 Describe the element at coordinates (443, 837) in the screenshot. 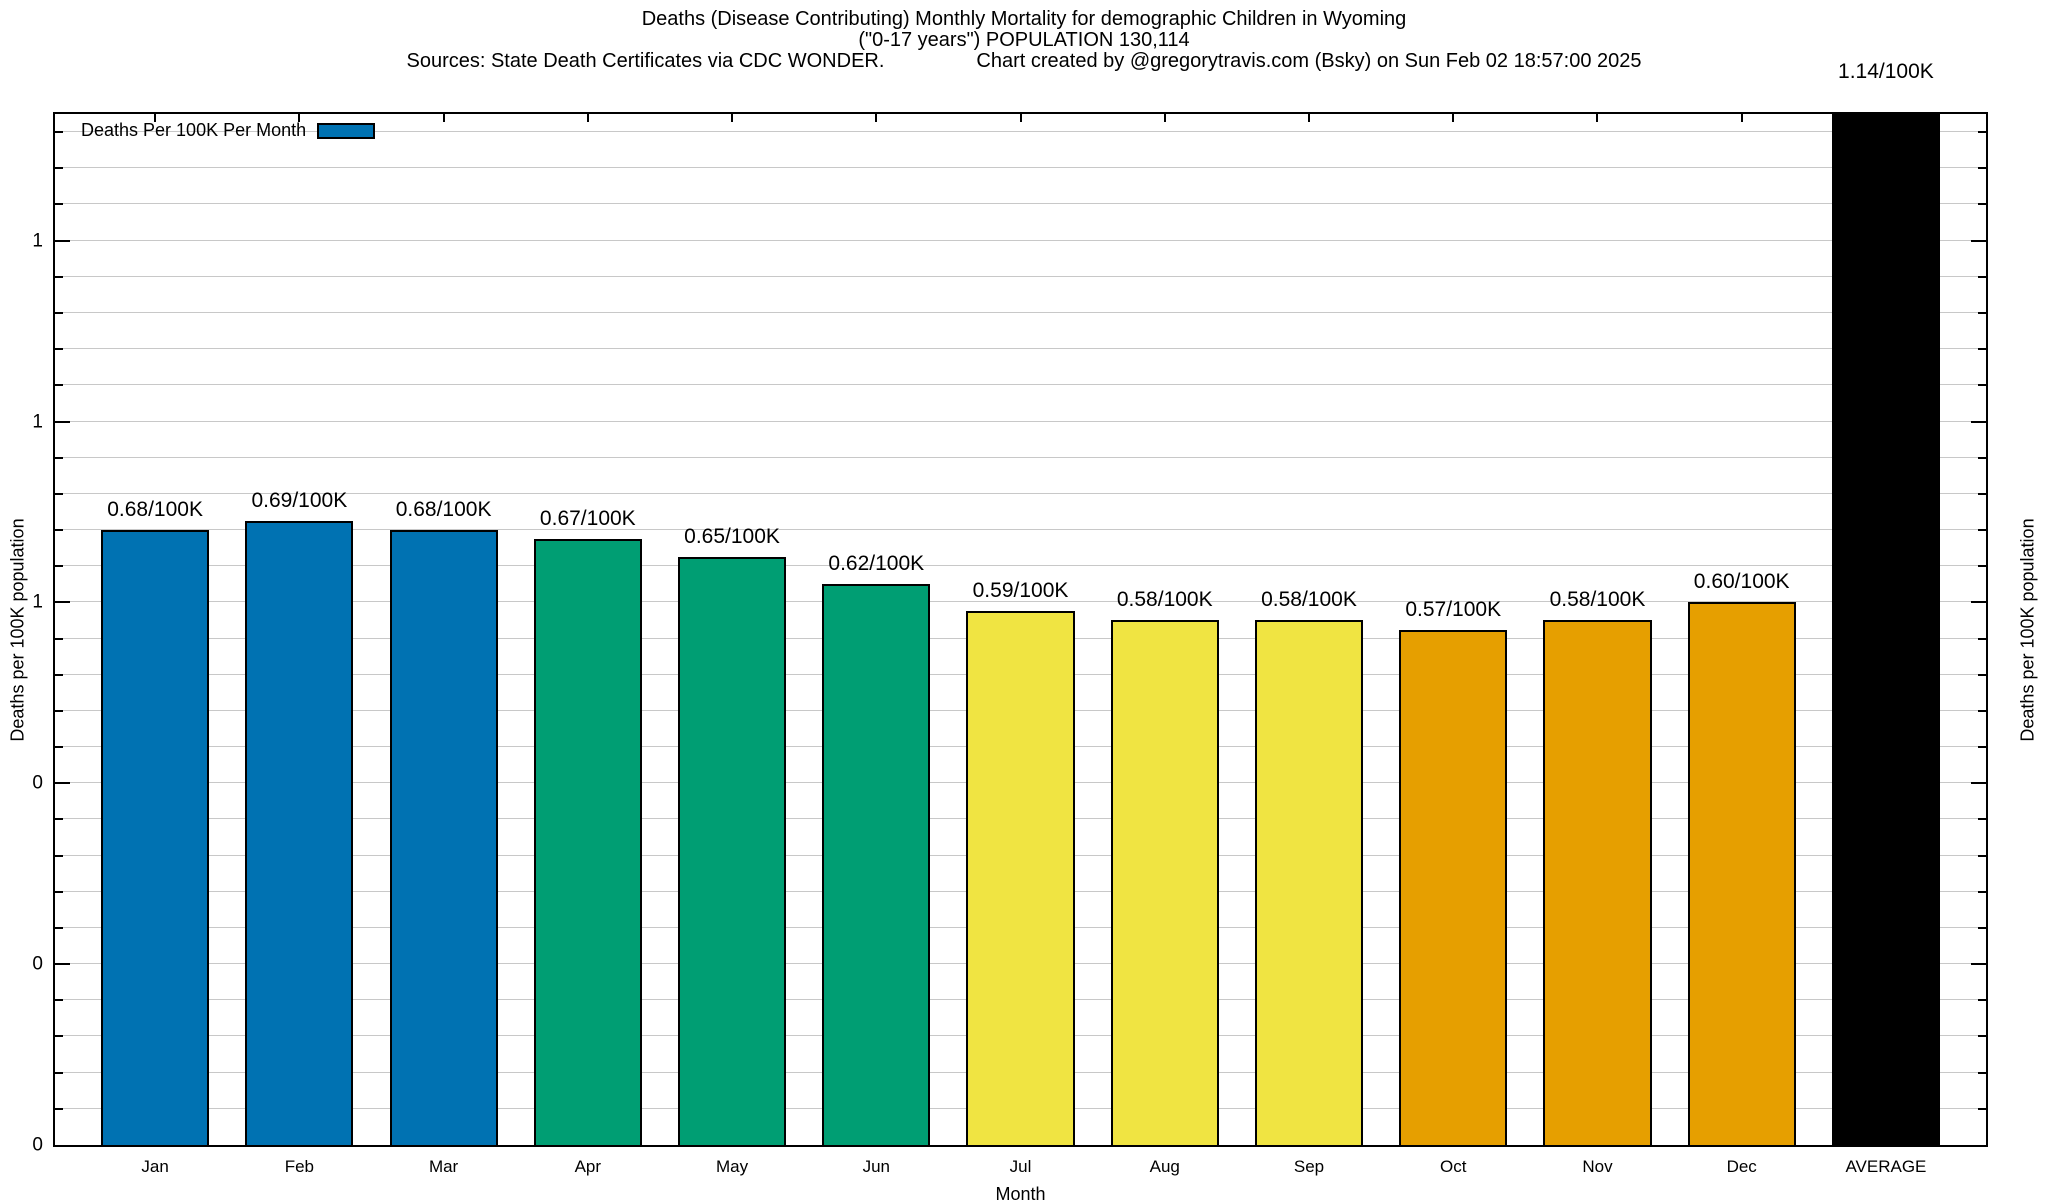

I see `bar-mar` at that location.